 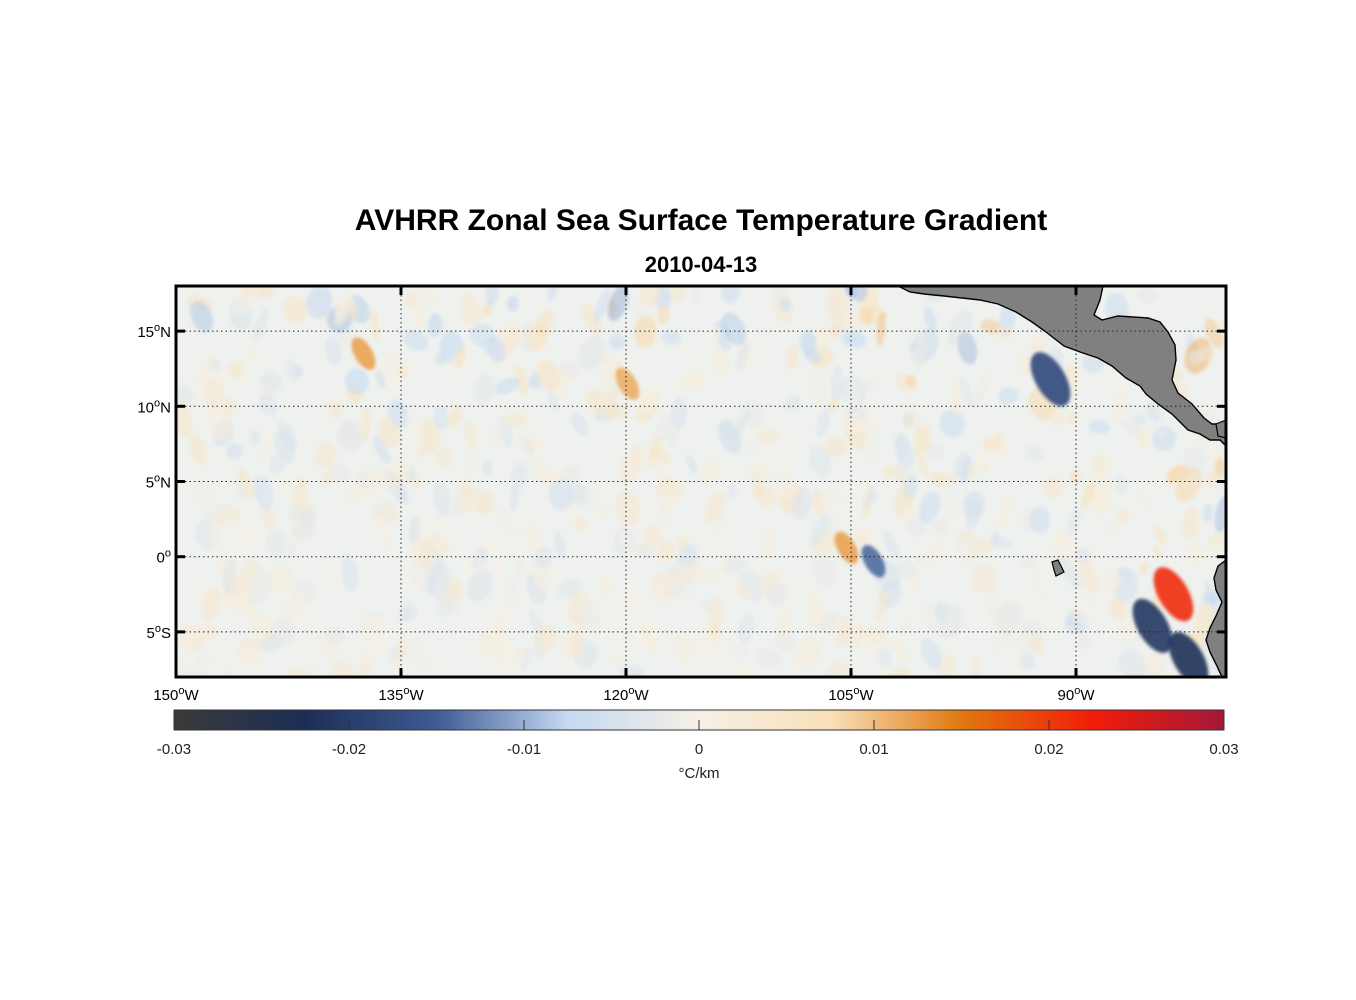 What do you see at coordinates (349, 749) in the screenshot?
I see `colorbar-tick-label: -0.02` at bounding box center [349, 749].